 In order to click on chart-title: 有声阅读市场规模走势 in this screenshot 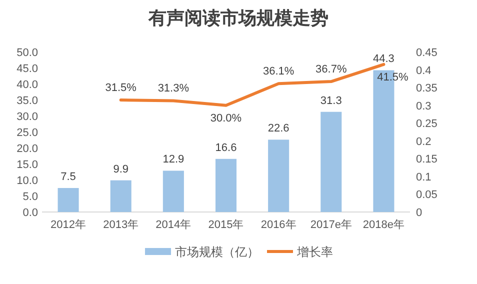, I will do `click(238, 18)`.